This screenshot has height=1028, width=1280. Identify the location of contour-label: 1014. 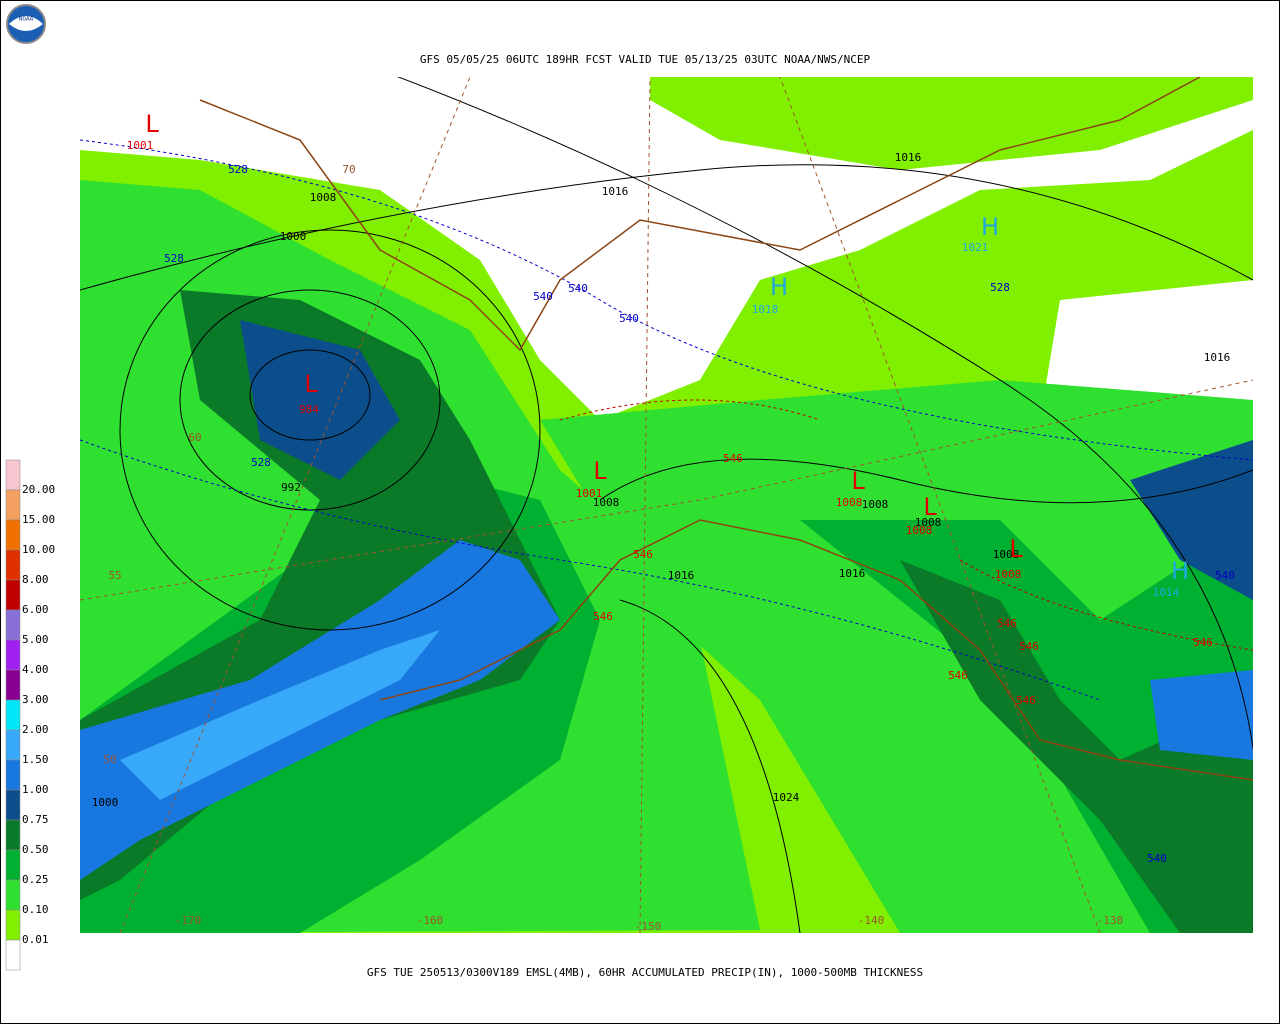
(1166, 592).